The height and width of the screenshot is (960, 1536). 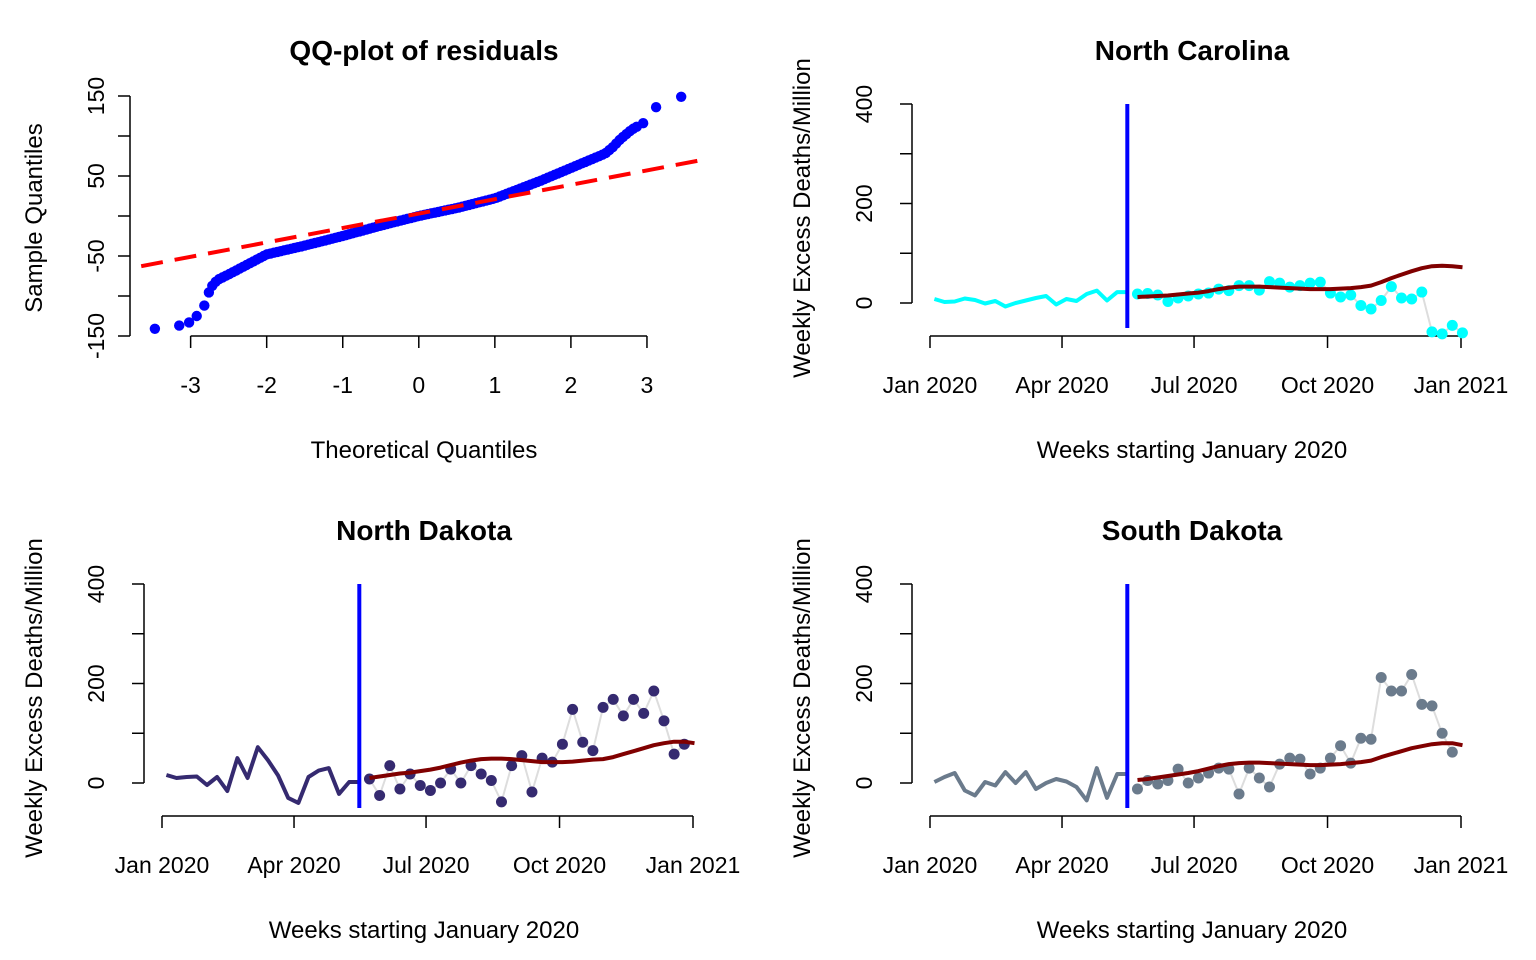 What do you see at coordinates (190, 385) in the screenshot?
I see `qq-x-tick-label: -3` at bounding box center [190, 385].